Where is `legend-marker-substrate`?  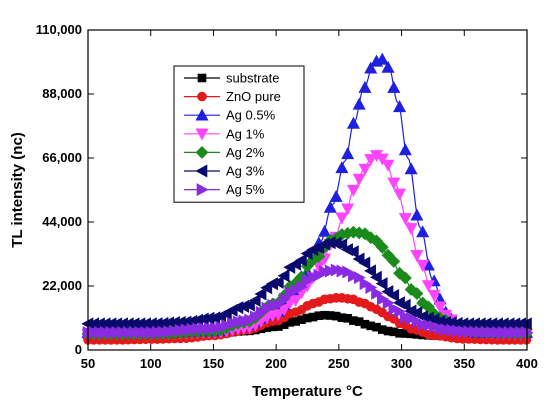 legend-marker-substrate is located at coordinates (202, 78).